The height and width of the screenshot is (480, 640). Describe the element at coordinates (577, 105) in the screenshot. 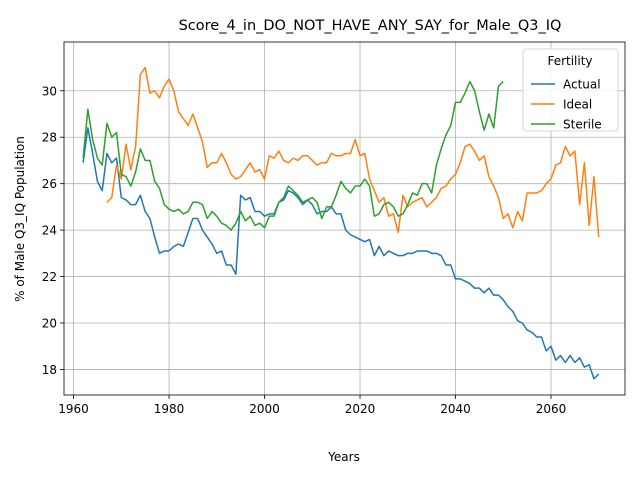

I see `legend-label-ideal: Ideal` at that location.